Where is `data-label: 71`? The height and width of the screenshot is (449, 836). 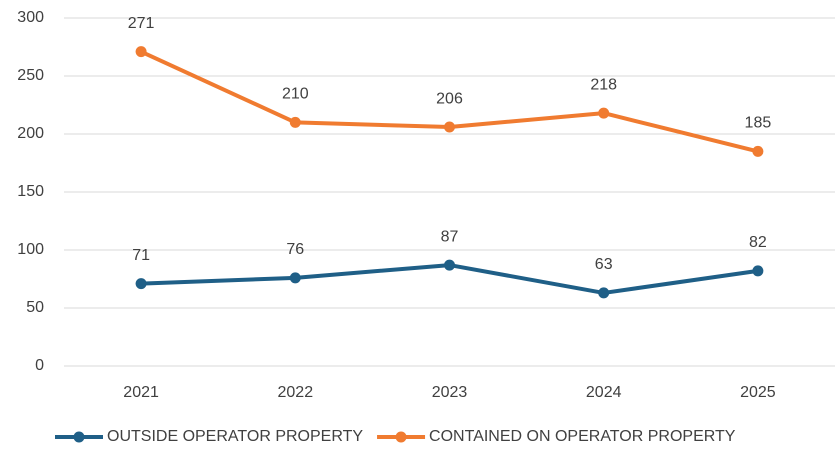 data-label: 71 is located at coordinates (141, 255).